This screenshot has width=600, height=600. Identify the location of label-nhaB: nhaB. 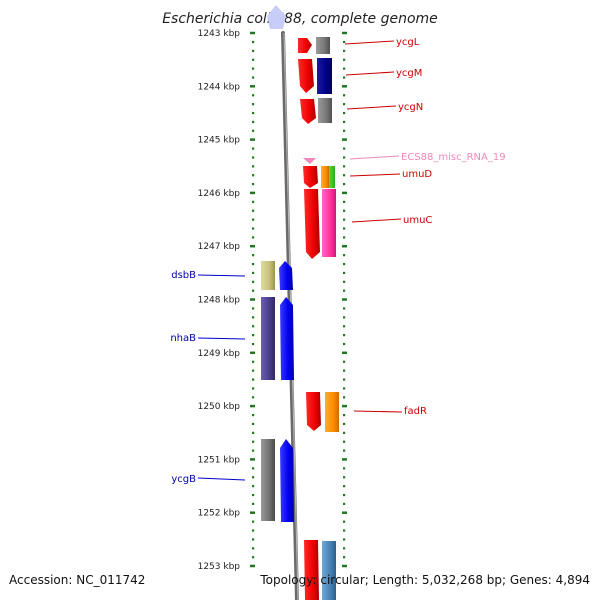
(183, 338).